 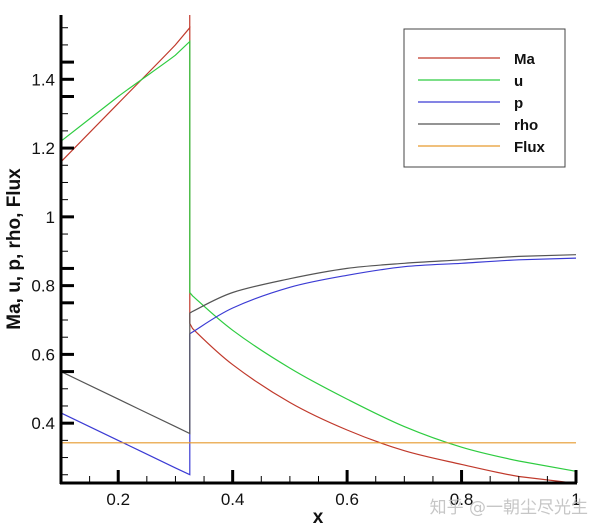 I want to click on y-tick-label: 0.8, so click(x=43, y=286).